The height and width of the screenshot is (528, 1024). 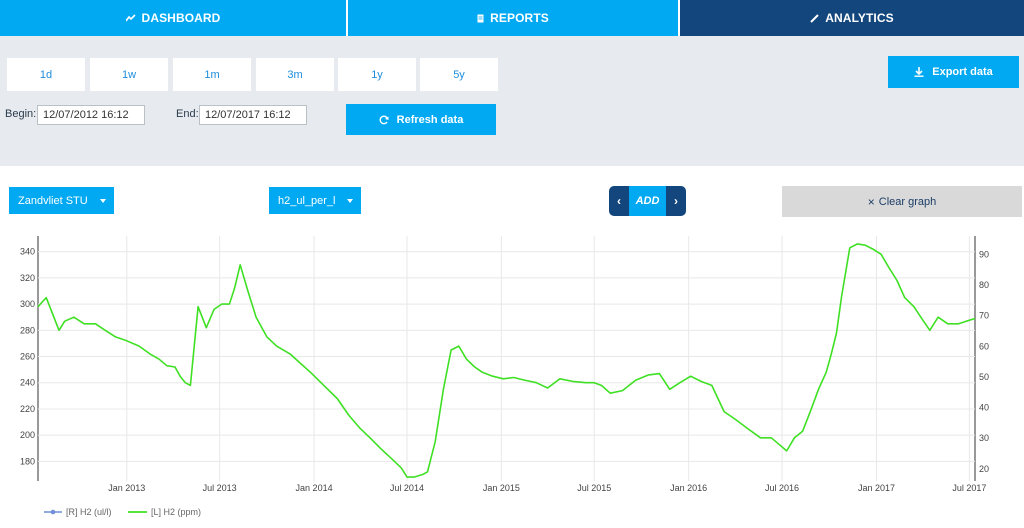 What do you see at coordinates (27, 330) in the screenshot?
I see `y-left-tick-label: 280` at bounding box center [27, 330].